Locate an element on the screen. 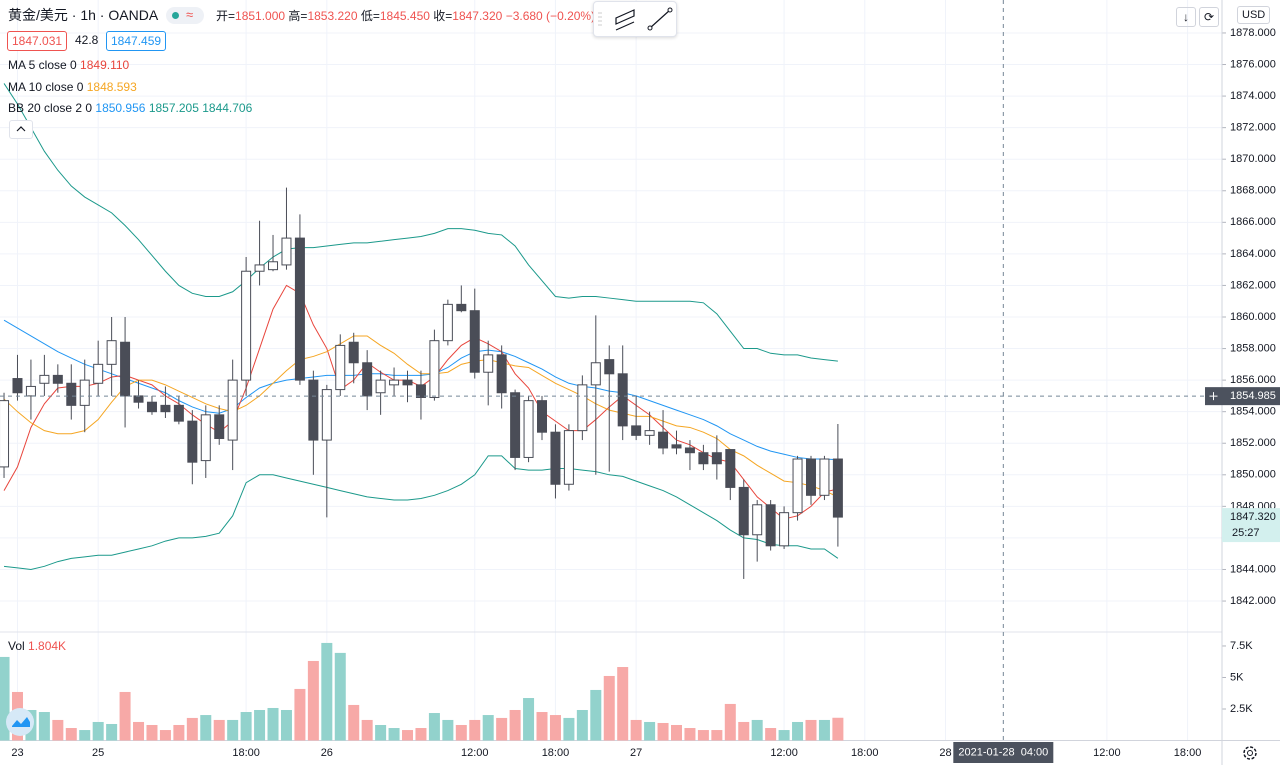  y-tick-label: 1872.000 is located at coordinates (1253, 128).